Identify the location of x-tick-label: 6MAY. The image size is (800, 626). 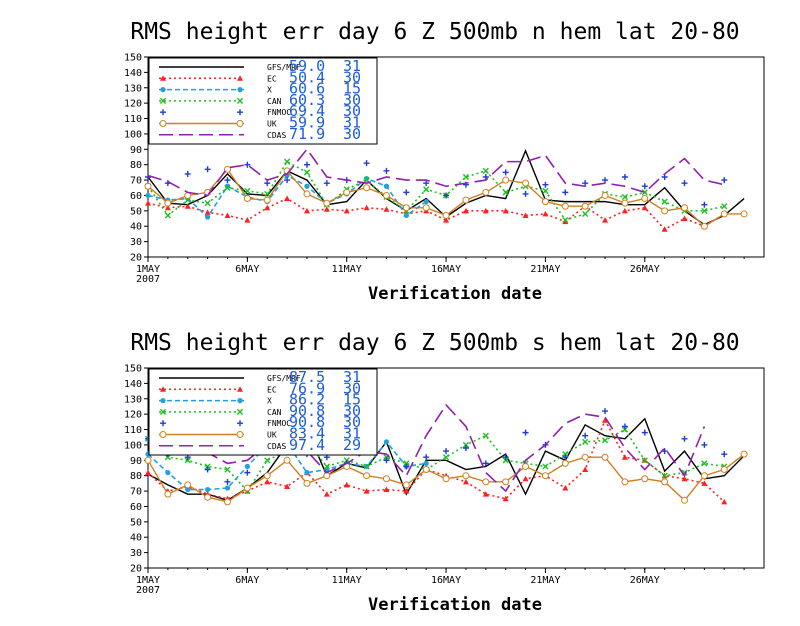
(247, 269).